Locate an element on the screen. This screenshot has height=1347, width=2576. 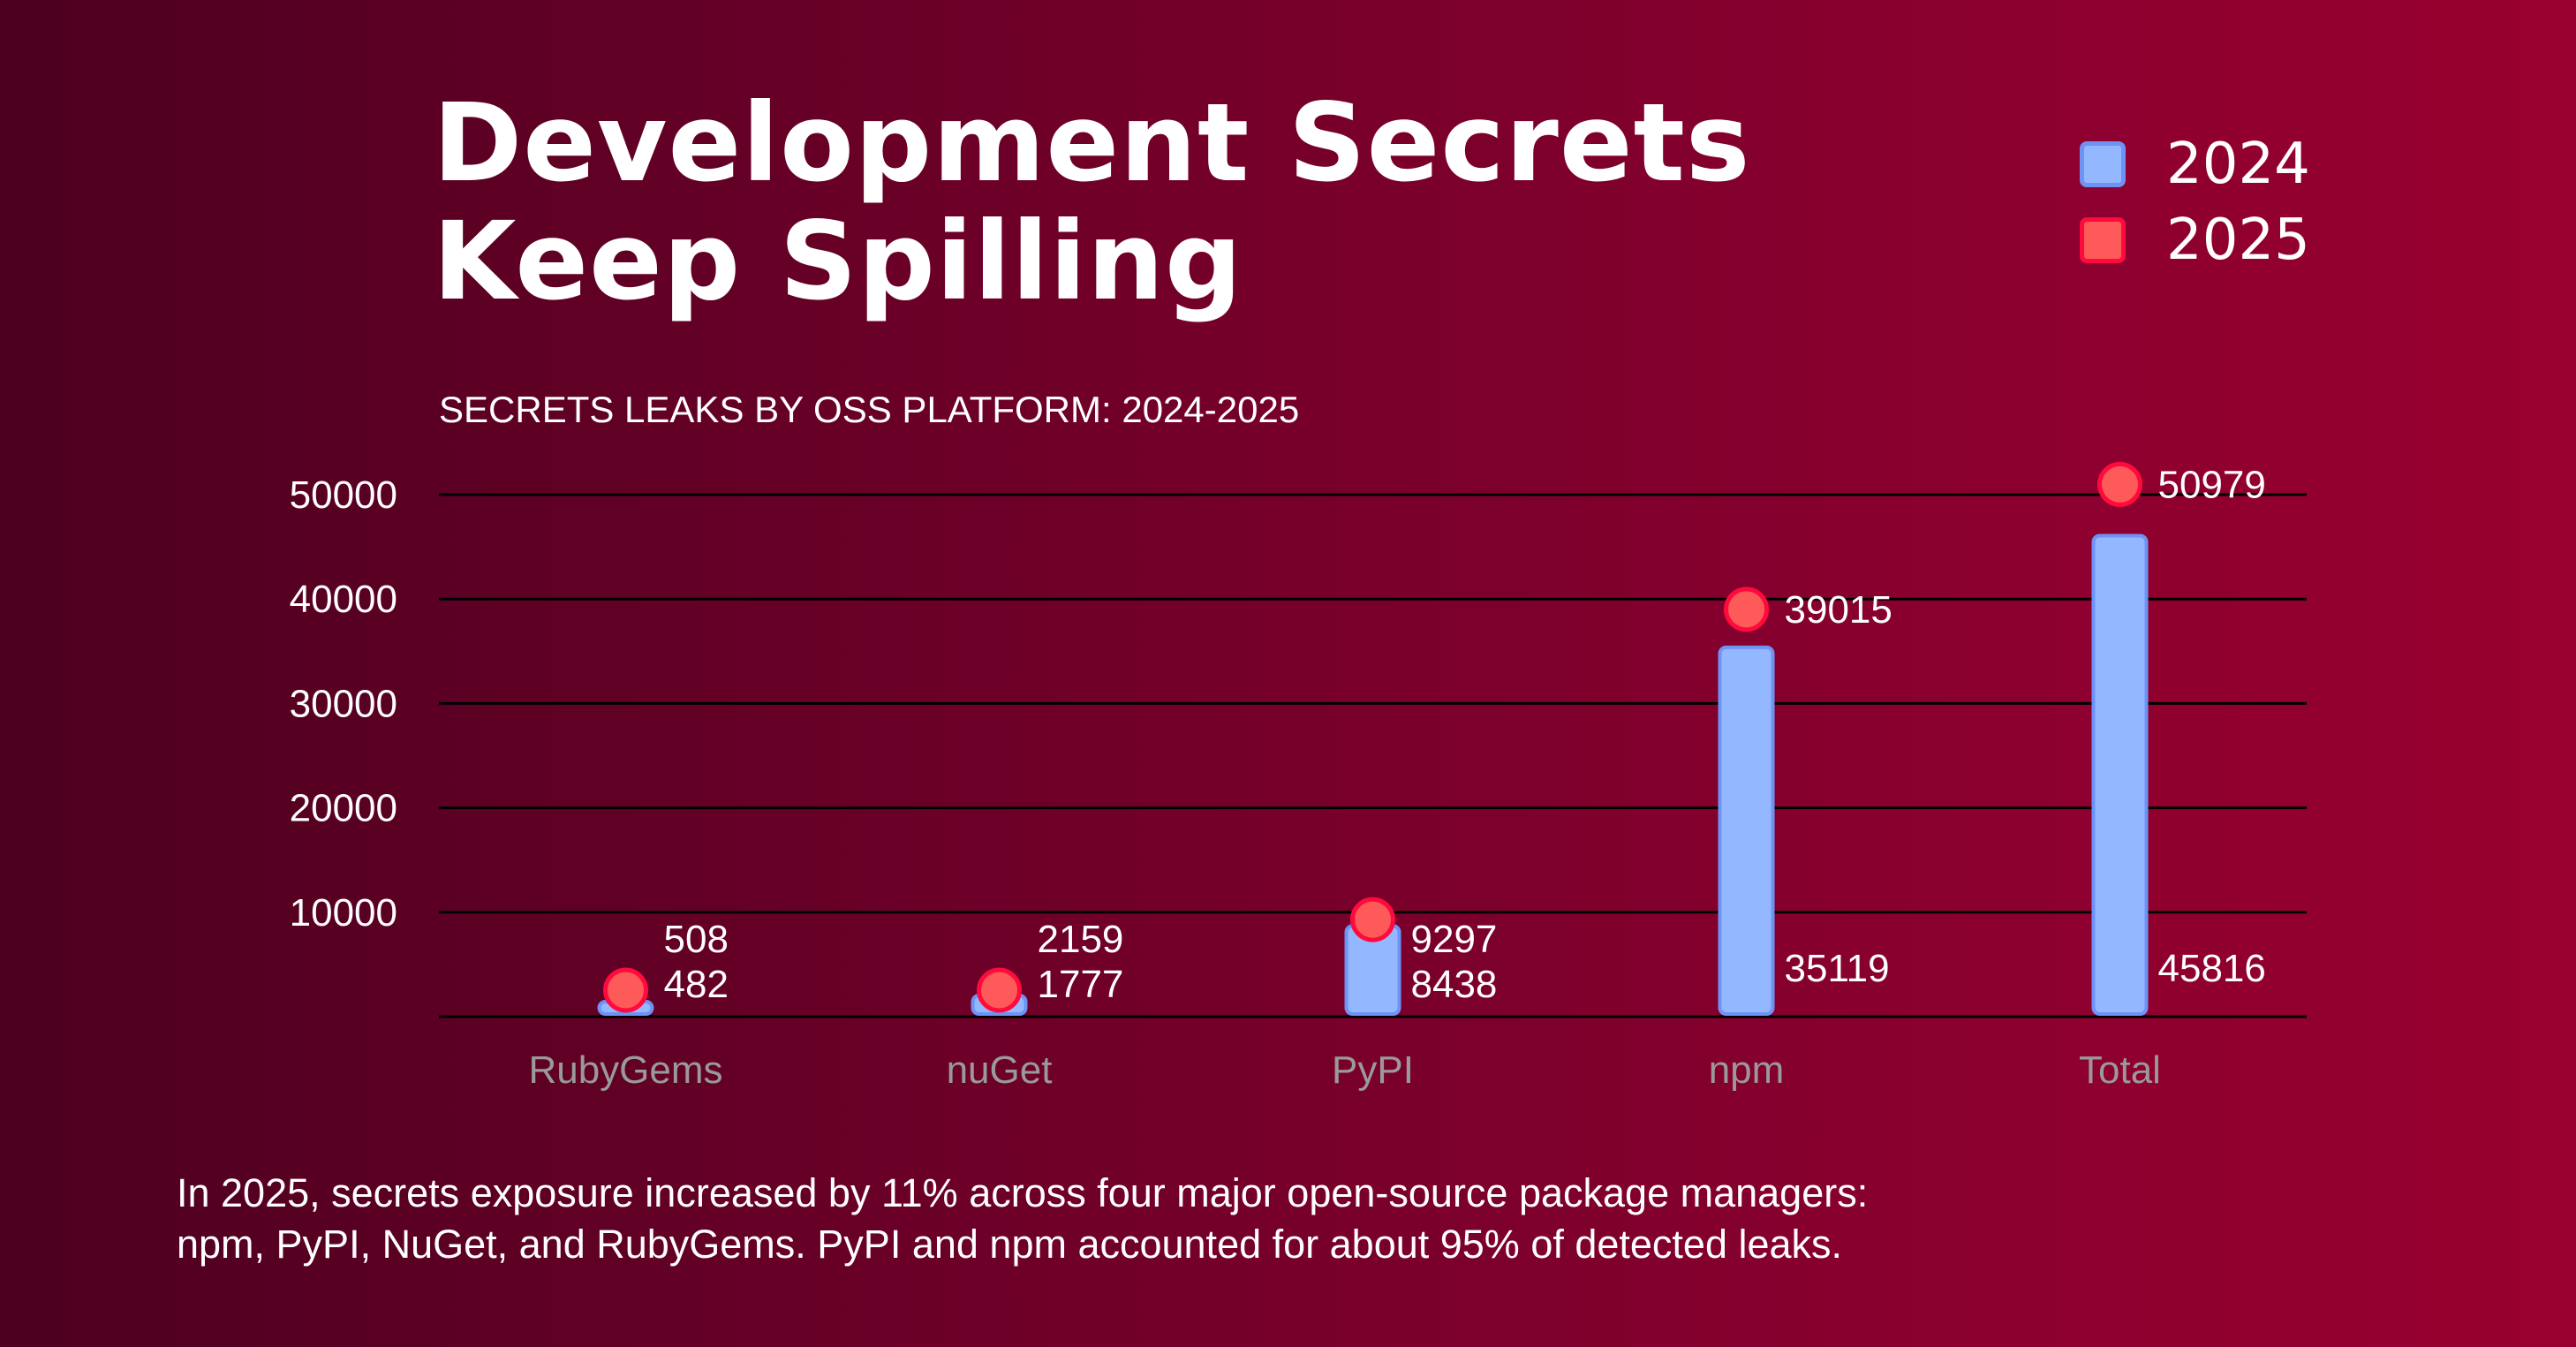
x-tick-label: nuGet is located at coordinates (1000, 1070).